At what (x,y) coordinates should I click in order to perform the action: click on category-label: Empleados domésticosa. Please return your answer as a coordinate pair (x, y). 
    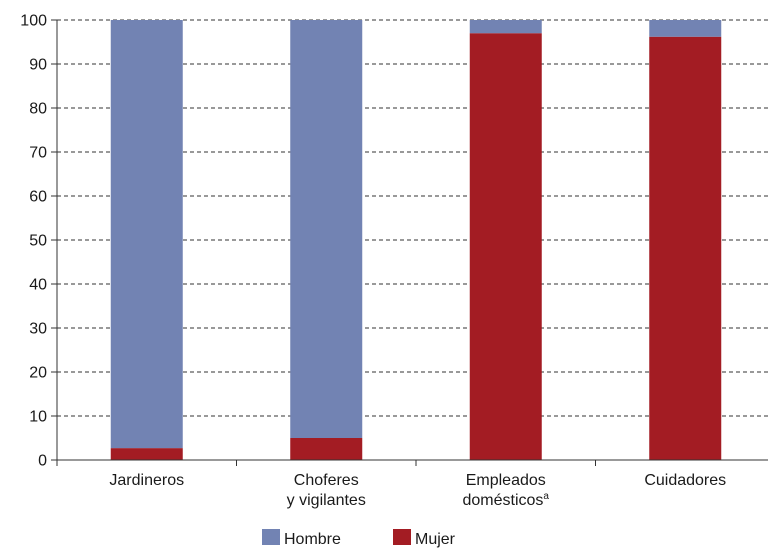
    Looking at the image, I should click on (506, 490).